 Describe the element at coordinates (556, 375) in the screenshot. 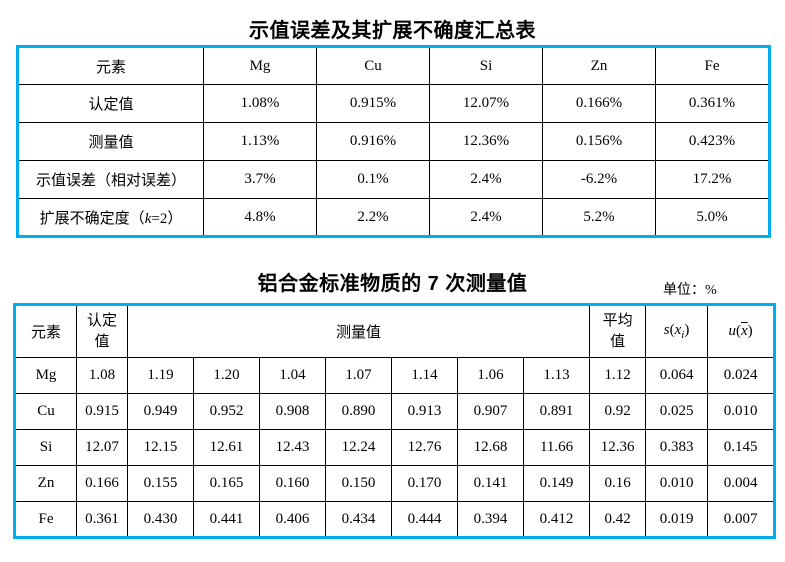

I see `measurement-cell: 1.13` at that location.